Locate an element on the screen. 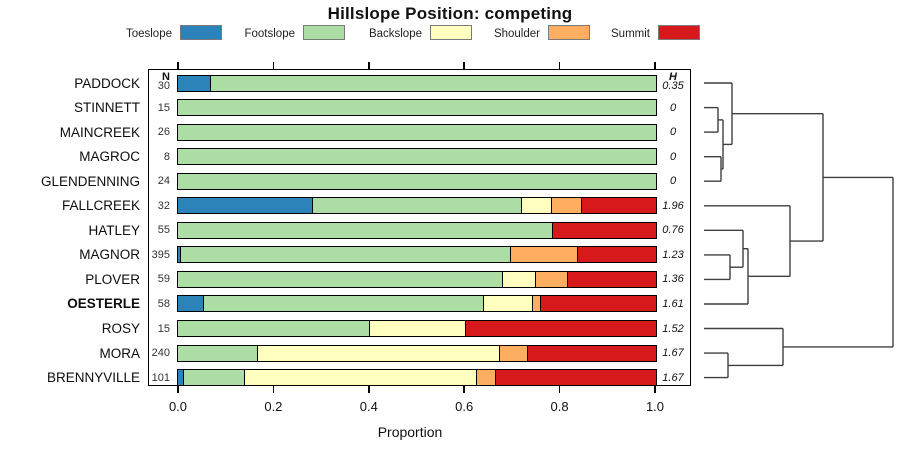  stacked-bar-brennyville is located at coordinates (417, 378).